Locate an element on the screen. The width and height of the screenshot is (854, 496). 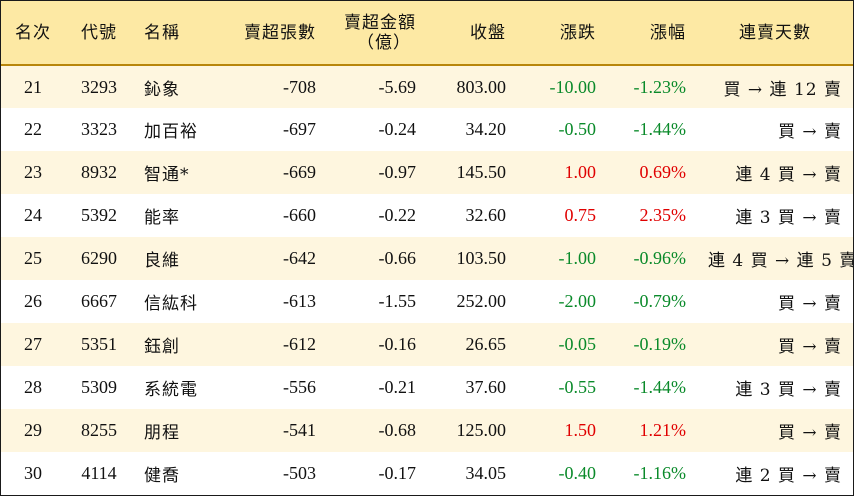
cell-change-pct: -0.96% is located at coordinates (660, 258).